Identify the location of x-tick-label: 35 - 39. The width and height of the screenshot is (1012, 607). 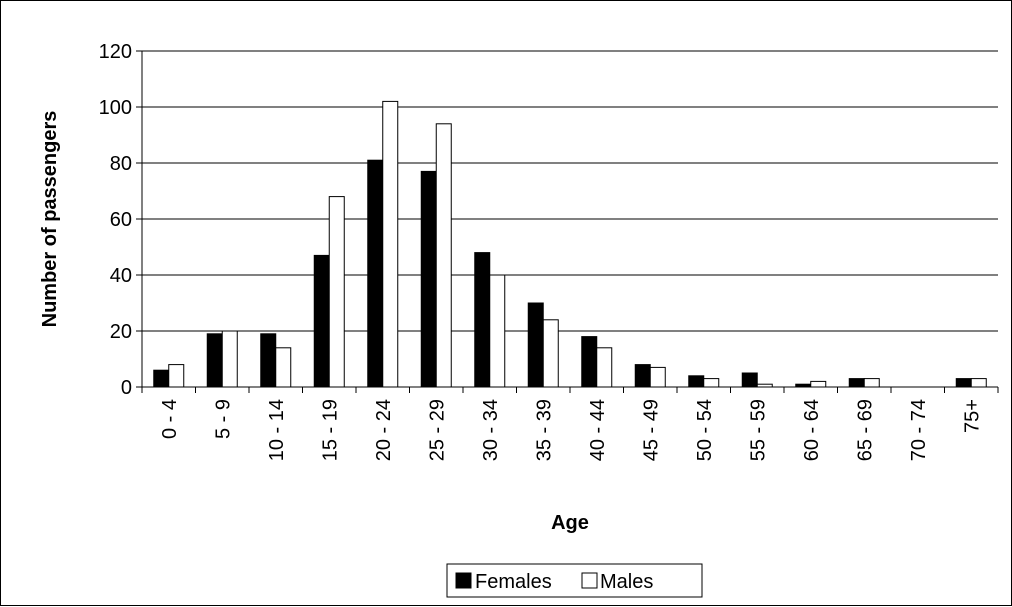
(544, 430).